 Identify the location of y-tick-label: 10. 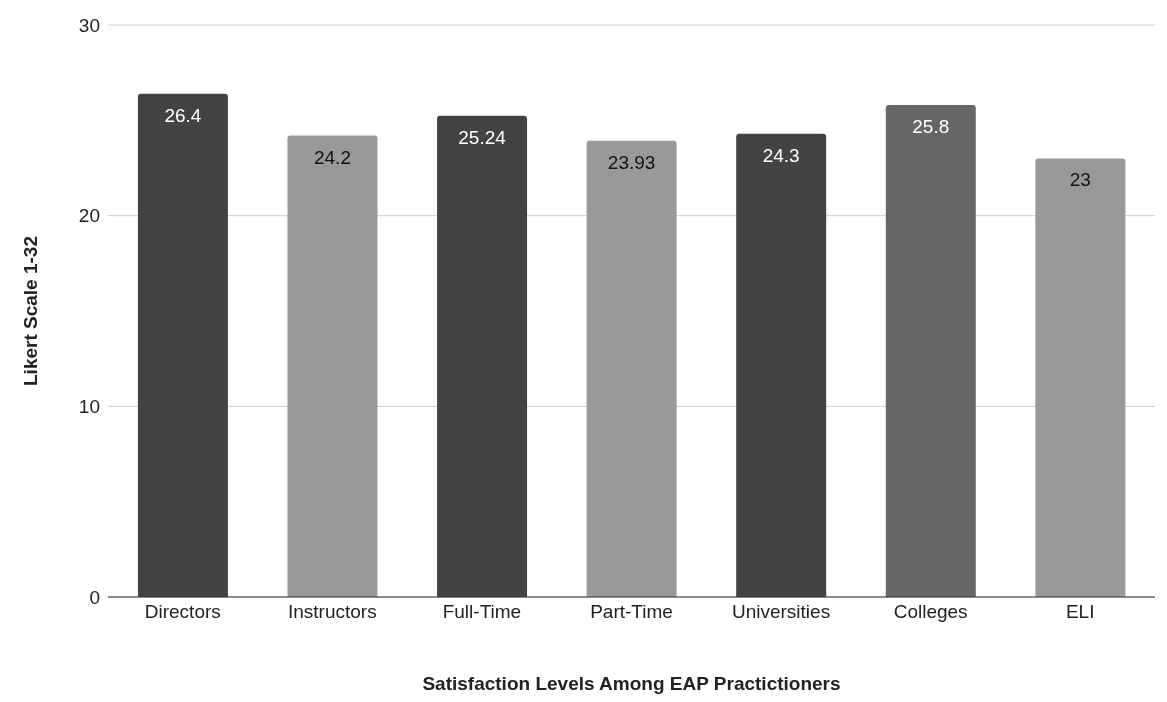
(89, 407).